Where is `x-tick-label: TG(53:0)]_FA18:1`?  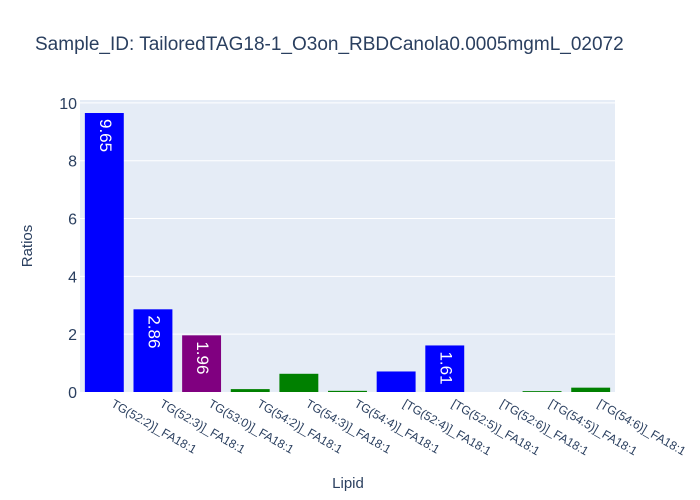 x-tick-label: TG(53:0)]_FA18:1 is located at coordinates (251, 426).